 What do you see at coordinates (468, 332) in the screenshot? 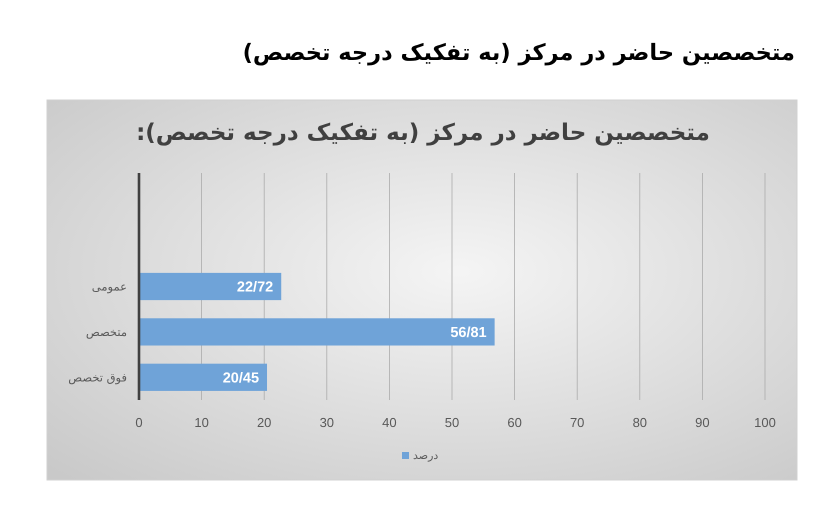
I see `data-label: 56/81` at bounding box center [468, 332].